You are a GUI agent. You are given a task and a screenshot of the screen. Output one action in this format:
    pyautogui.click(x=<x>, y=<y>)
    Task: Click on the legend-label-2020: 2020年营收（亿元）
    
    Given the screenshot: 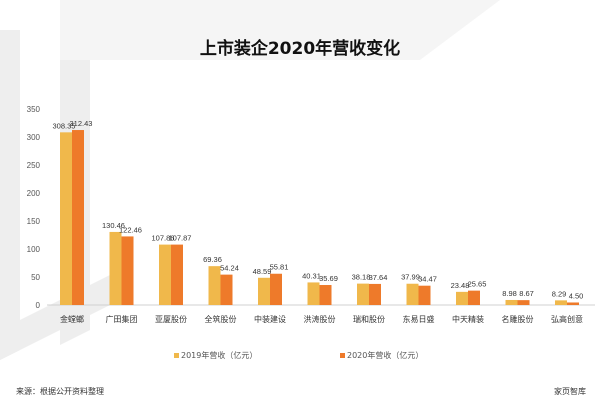 What is the action you would take?
    pyautogui.click(x=385, y=355)
    